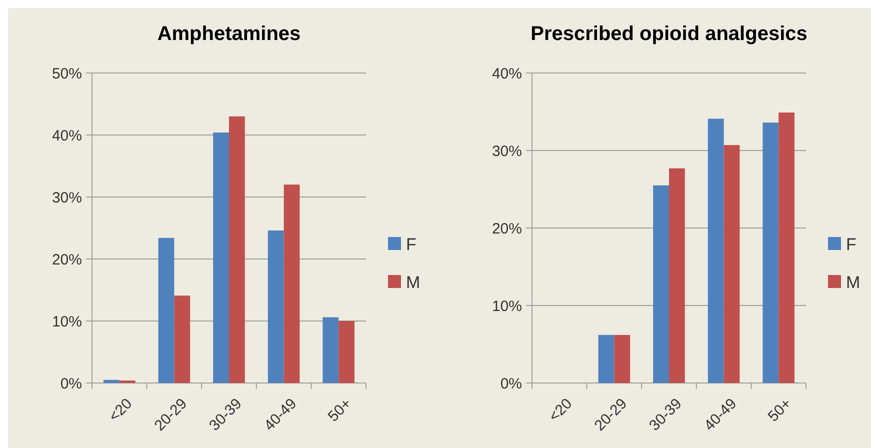  Describe the element at coordinates (67, 73) in the screenshot. I see `y-tick-label: 50%` at that location.